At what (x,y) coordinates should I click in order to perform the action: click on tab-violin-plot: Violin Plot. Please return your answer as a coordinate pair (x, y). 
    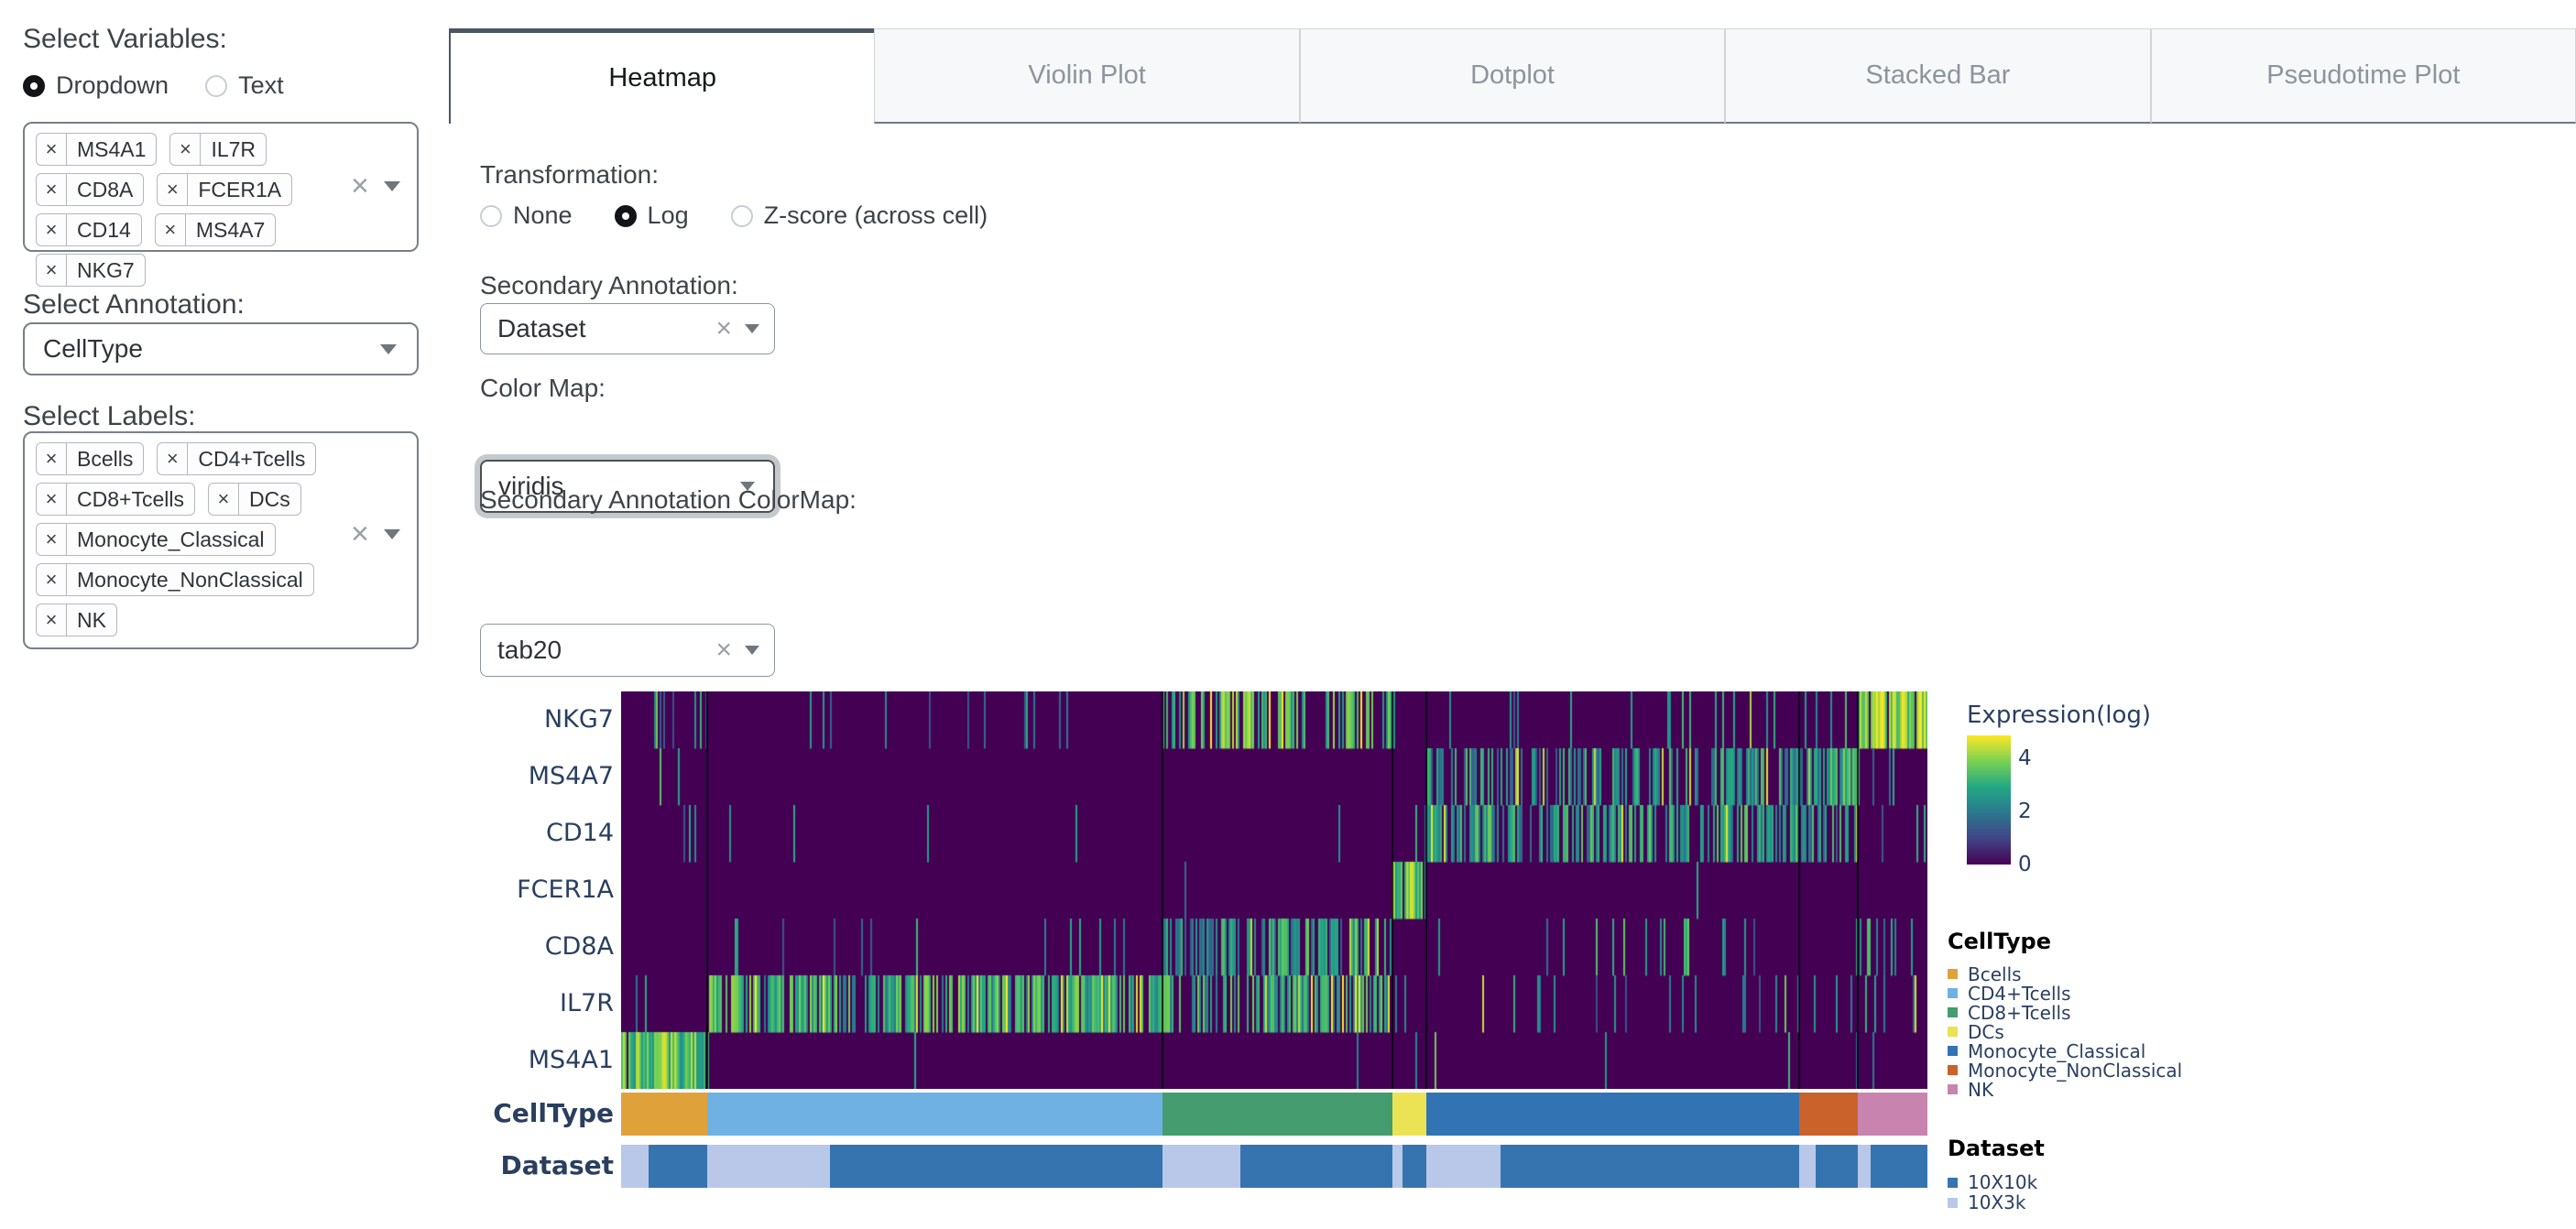
    Looking at the image, I should click on (1087, 76).